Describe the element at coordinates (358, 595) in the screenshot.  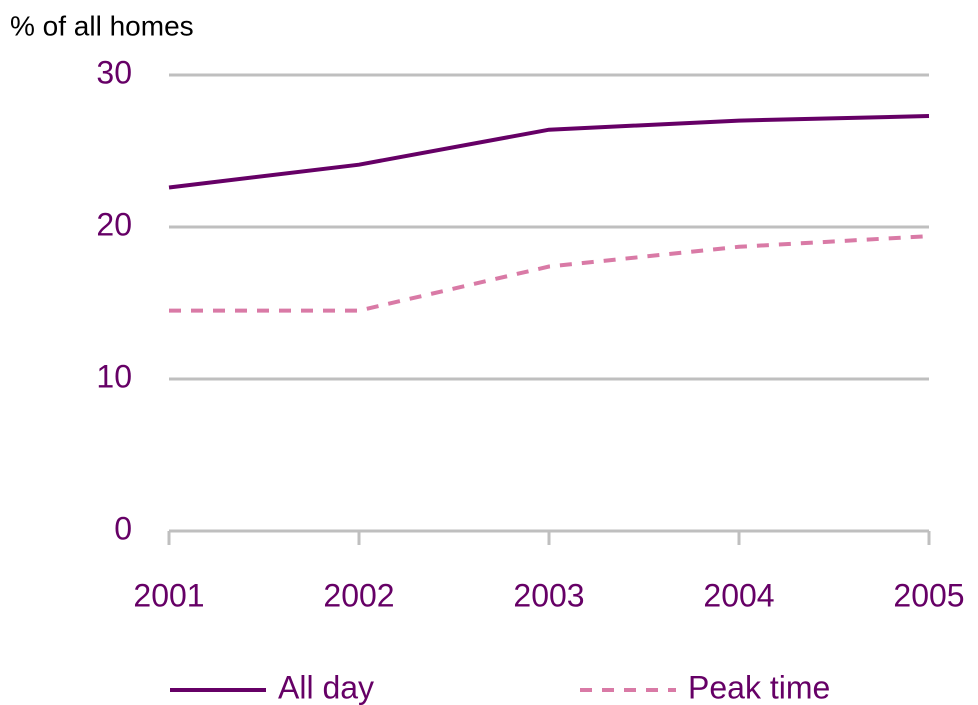
I see `x-tick-label: 2002` at that location.